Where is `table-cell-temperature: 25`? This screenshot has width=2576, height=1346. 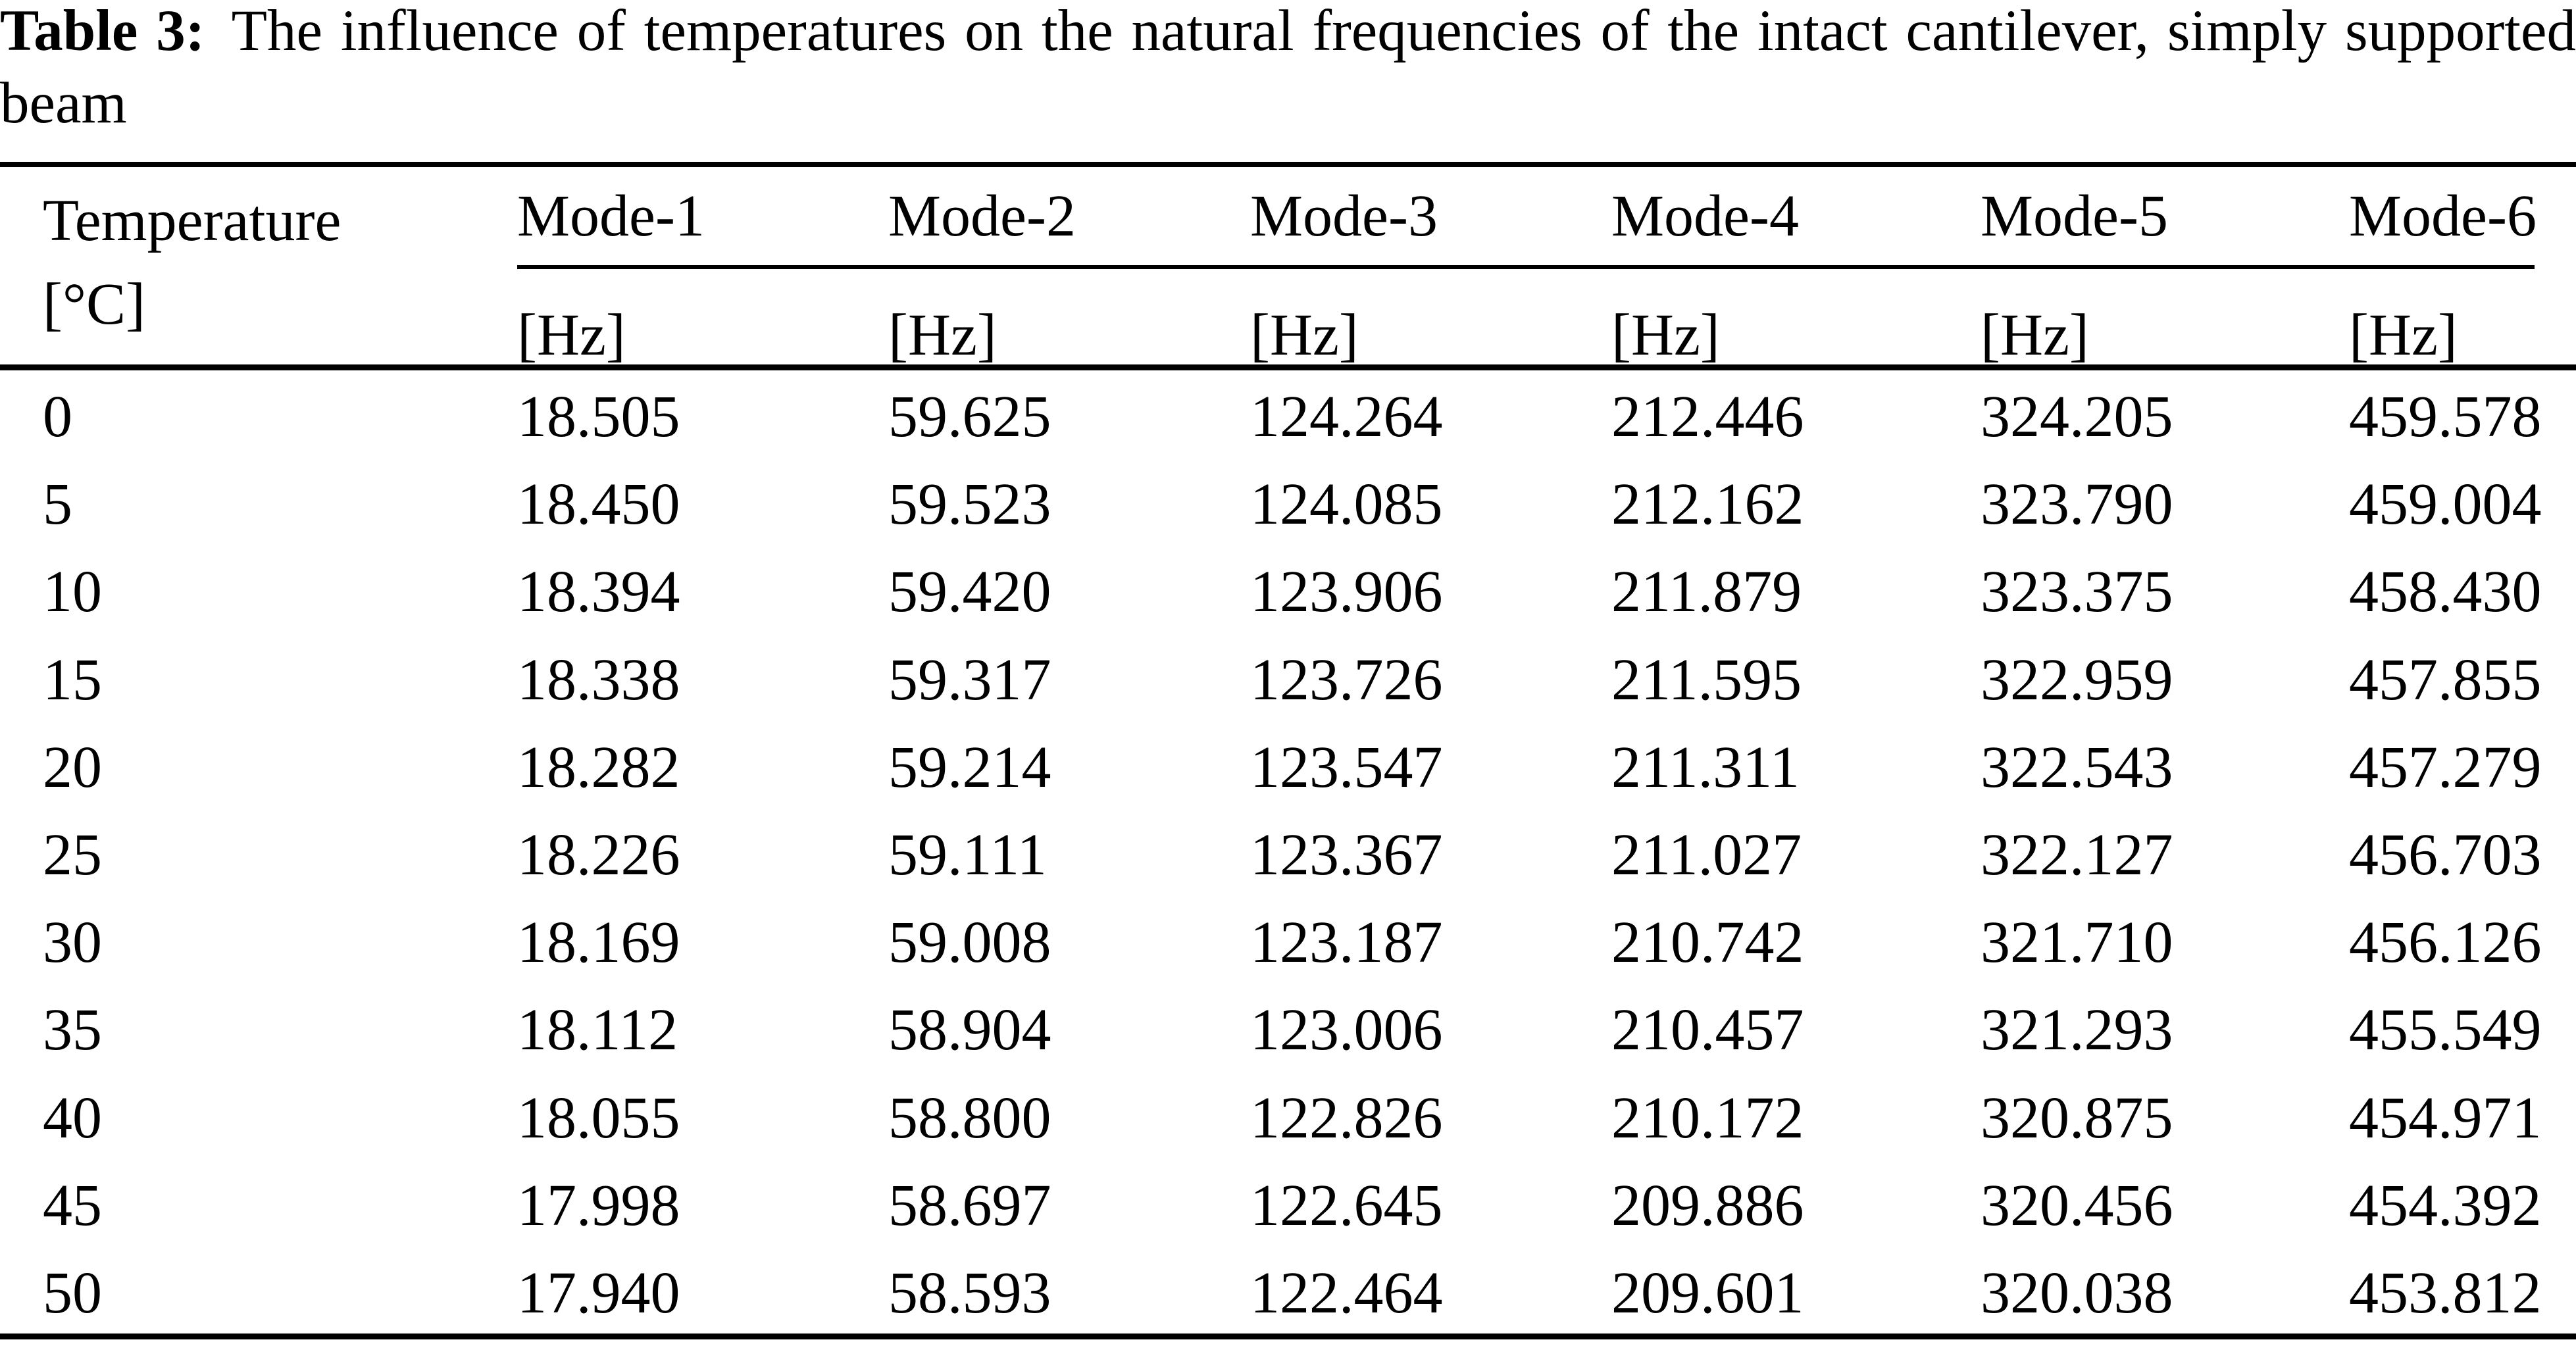
table-cell-temperature: 25 is located at coordinates (72, 854).